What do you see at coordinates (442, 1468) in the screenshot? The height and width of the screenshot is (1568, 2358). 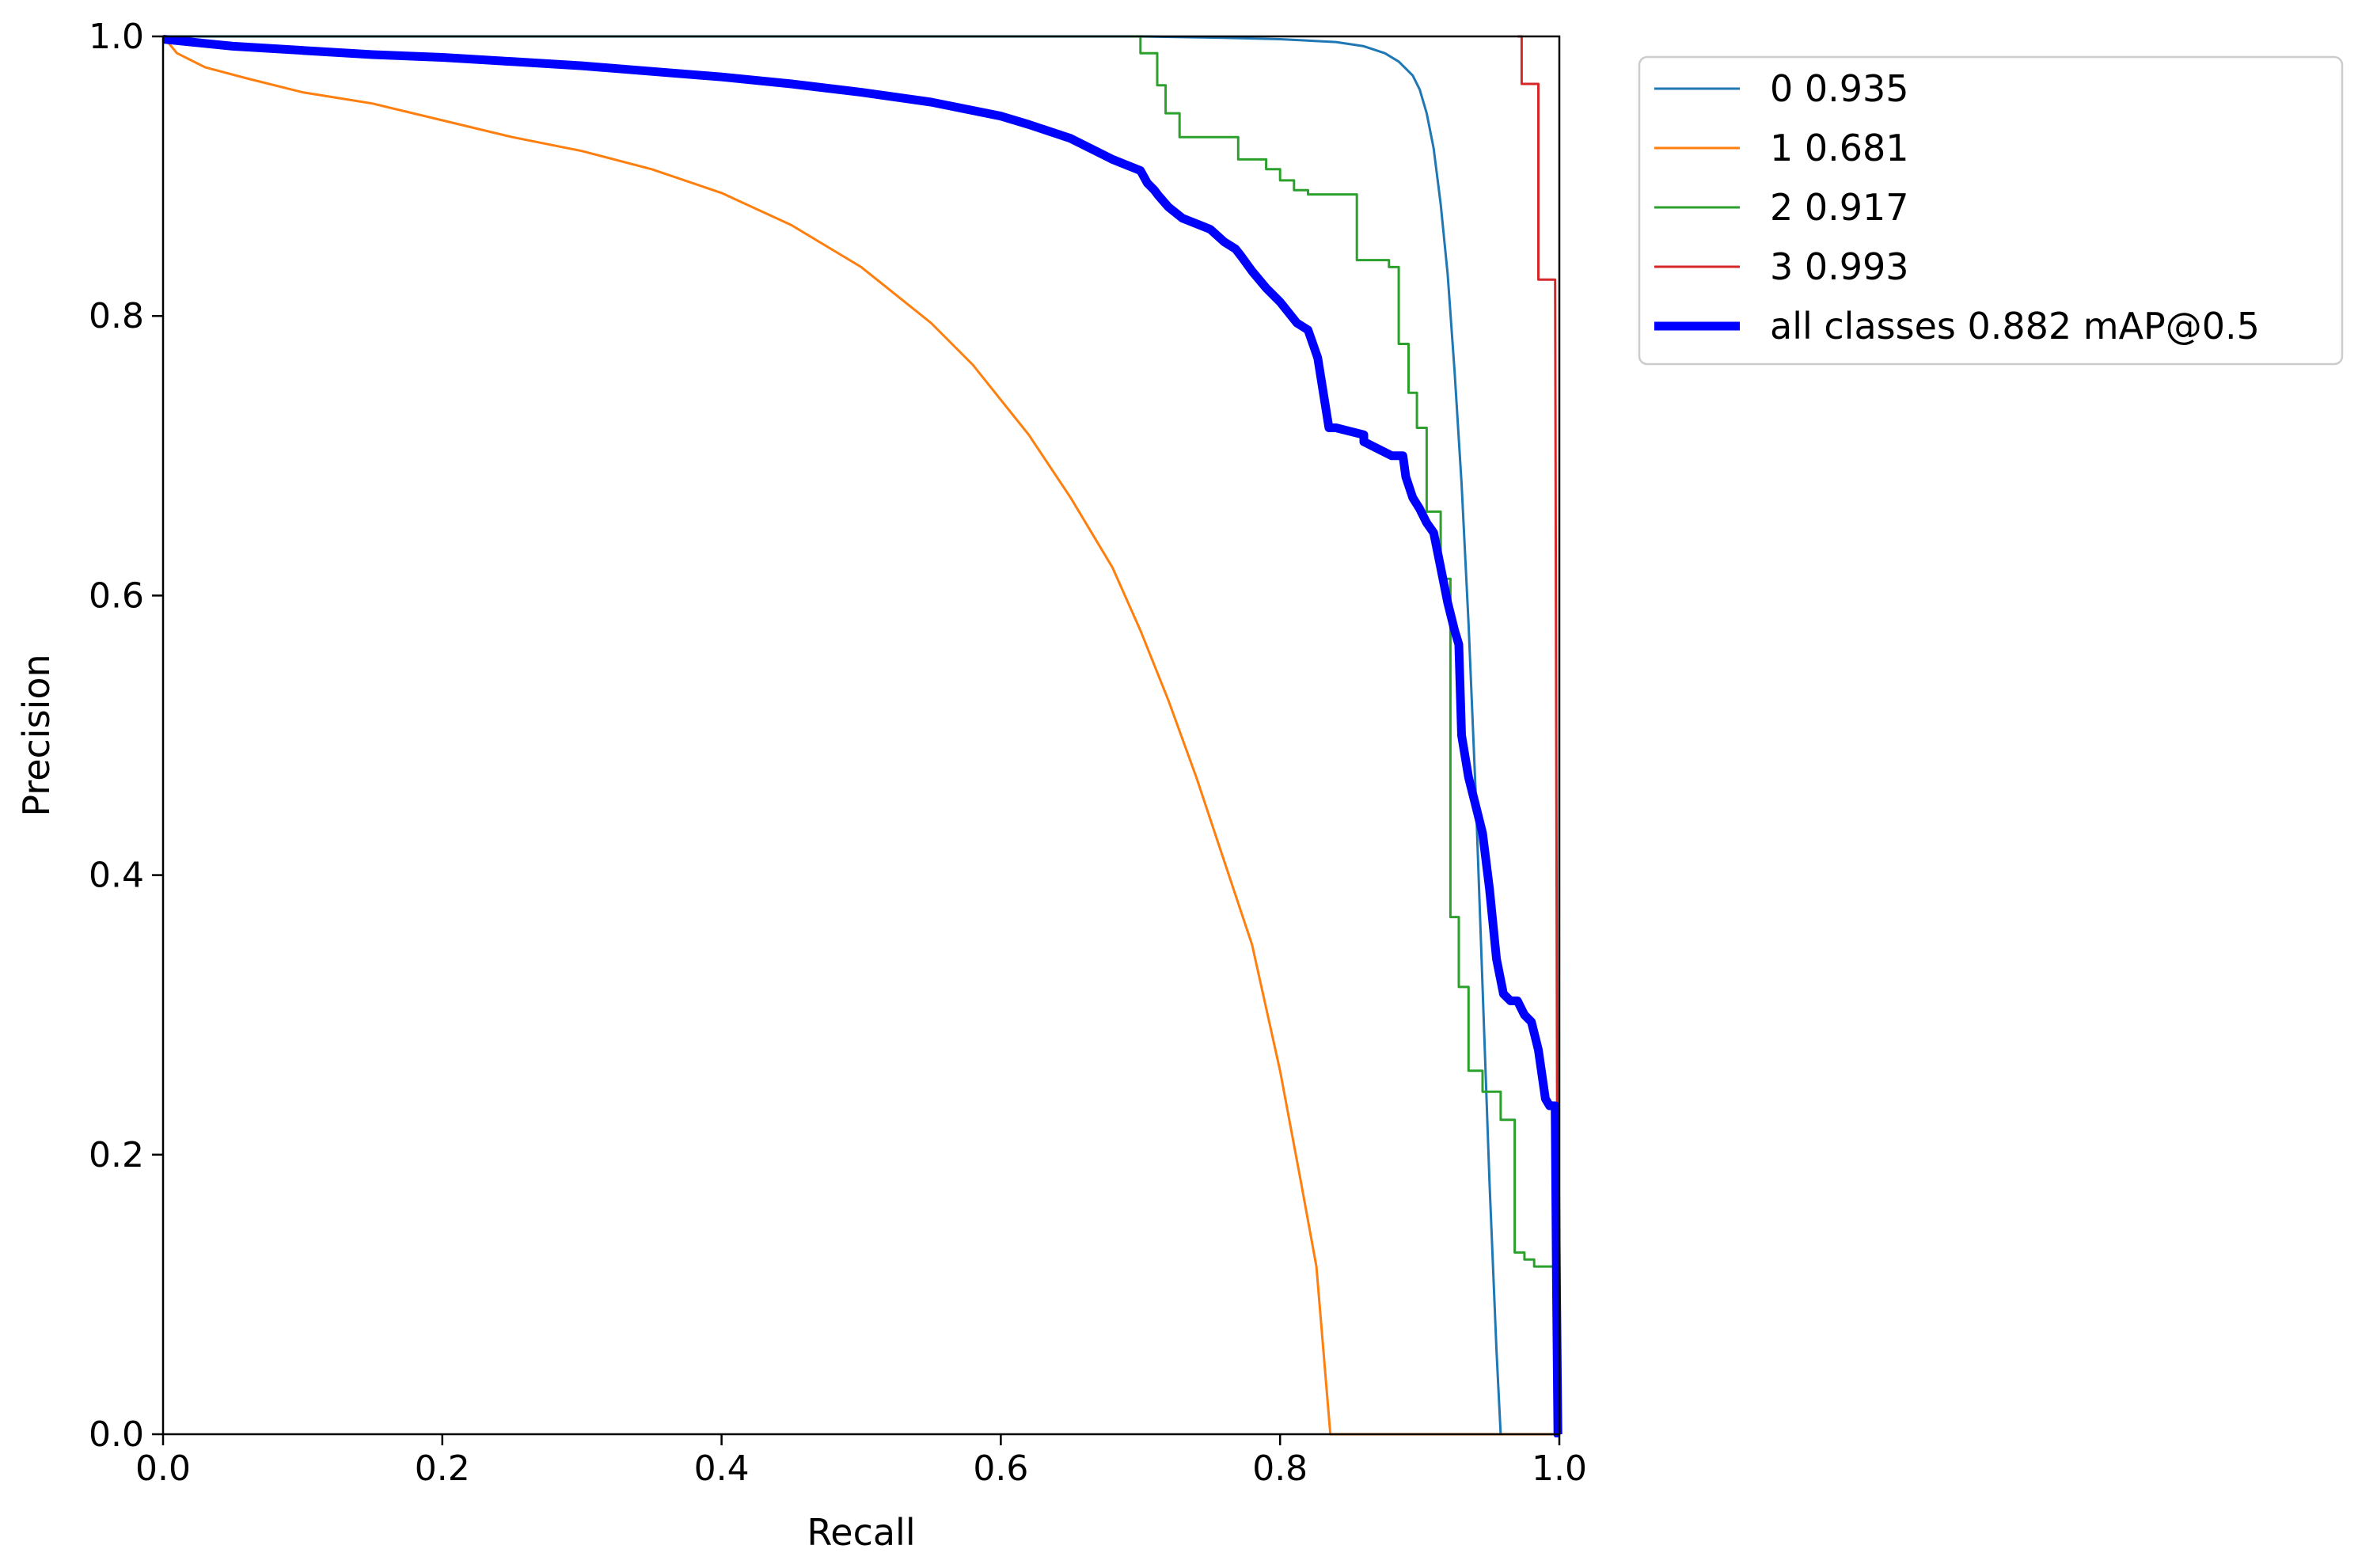 I see `x-tick-label: 0.2` at bounding box center [442, 1468].